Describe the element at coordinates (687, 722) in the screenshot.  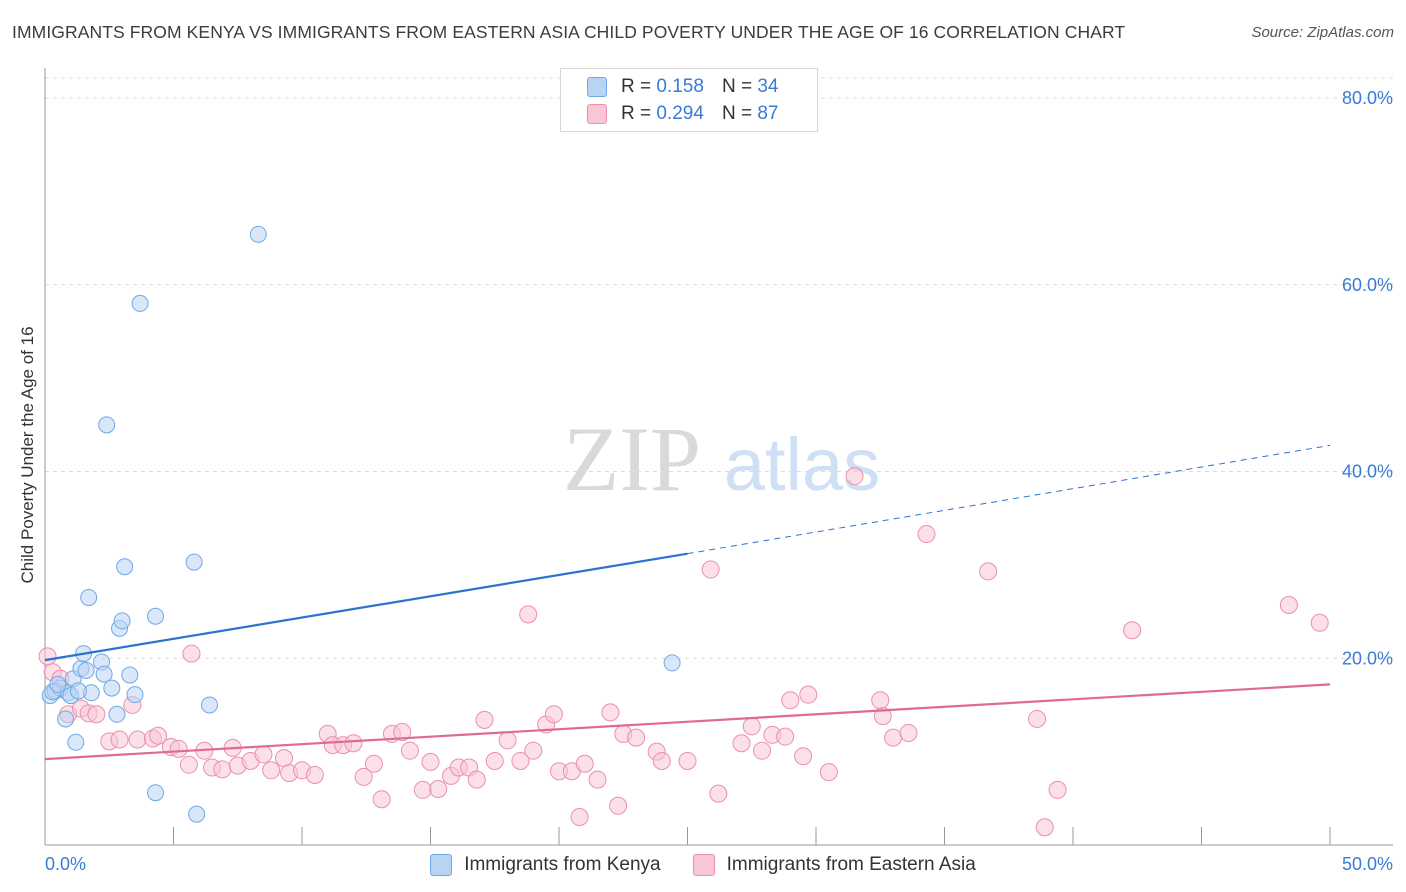
I see `trendline-eastern-asia` at that location.